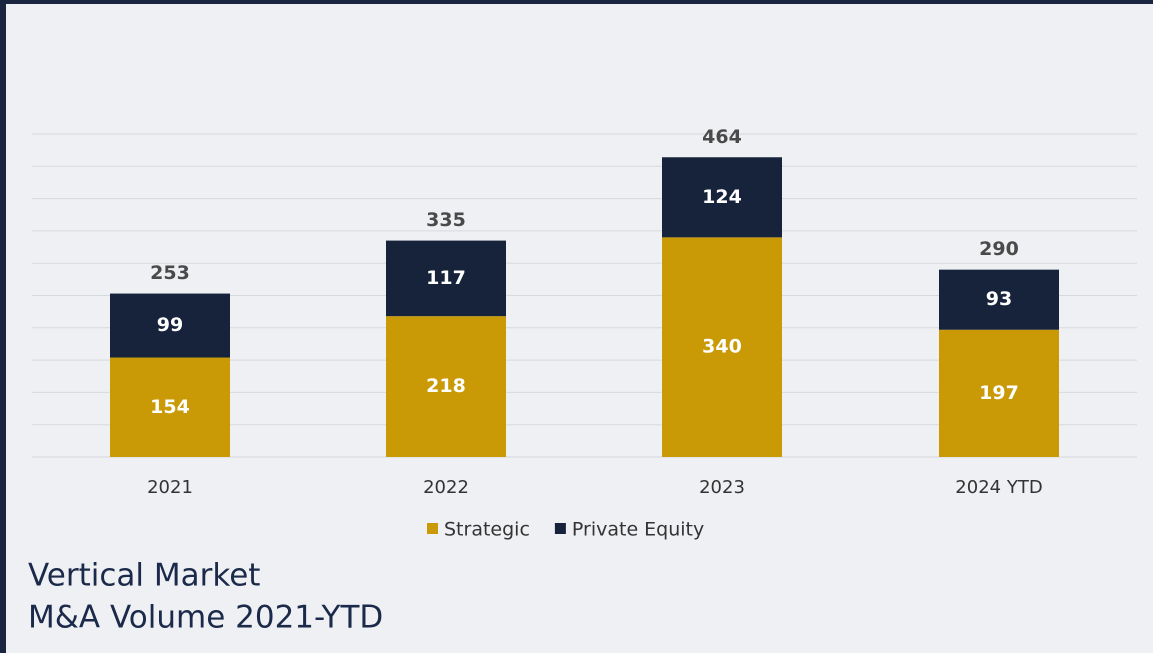 The height and width of the screenshot is (653, 1153). I want to click on data-label: 154, so click(170, 407).